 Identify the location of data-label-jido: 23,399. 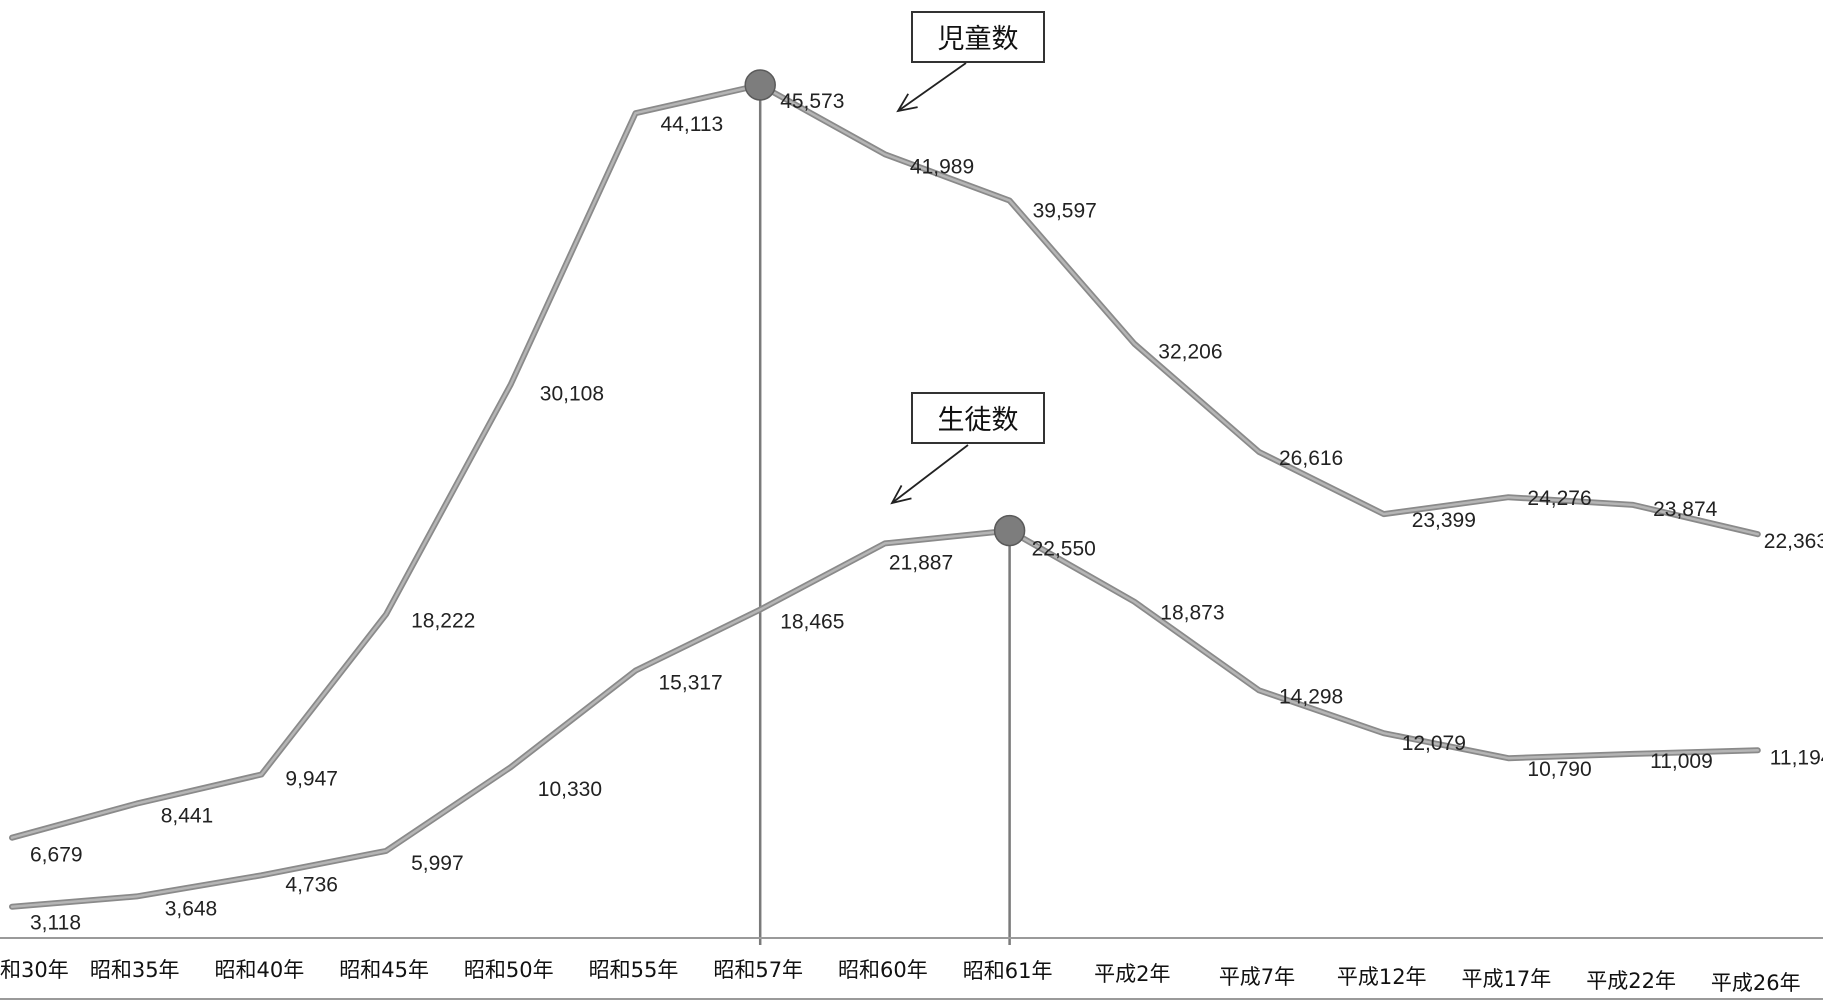
(1444, 520).